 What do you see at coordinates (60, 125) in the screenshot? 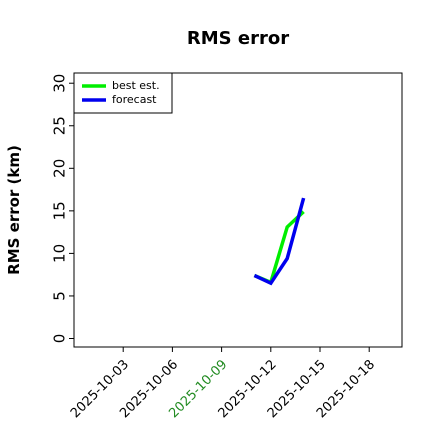
I see `y-tick-label: 25` at bounding box center [60, 125].